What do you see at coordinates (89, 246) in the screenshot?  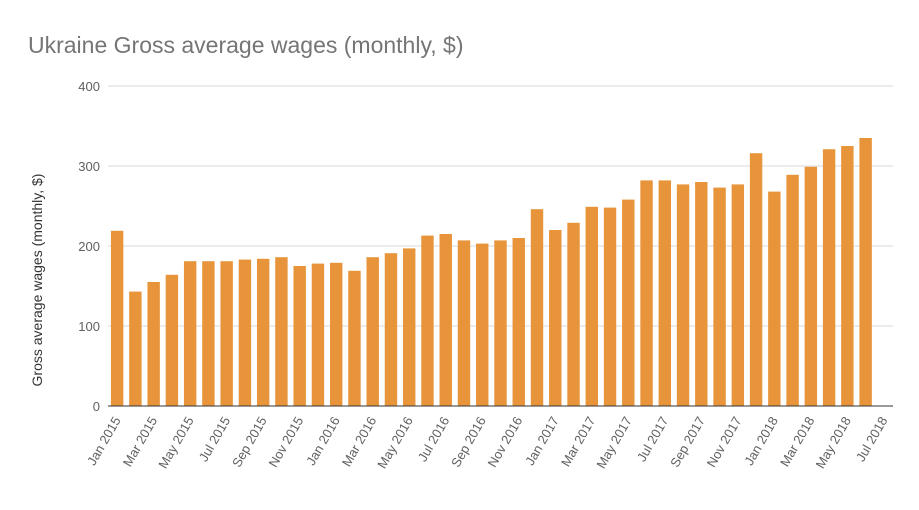 I see `y-tick-label: 200` at bounding box center [89, 246].